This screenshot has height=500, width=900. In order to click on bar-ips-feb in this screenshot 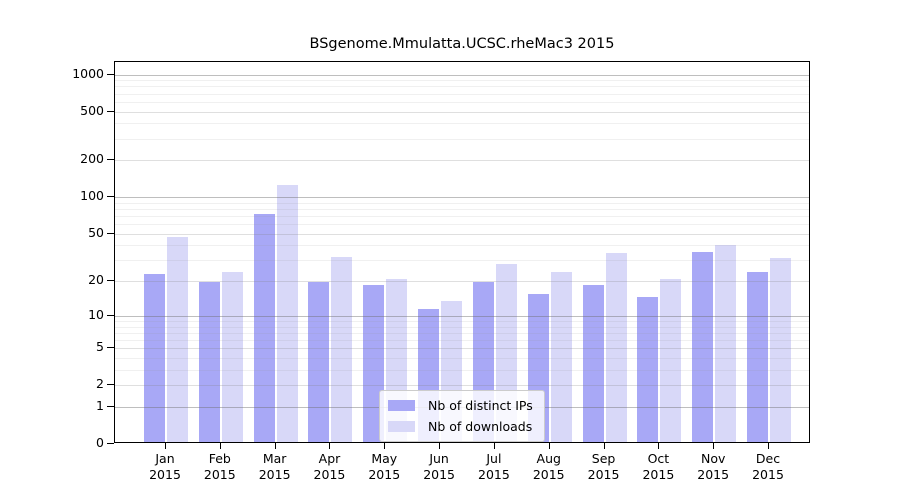, I will do `click(209, 361)`.